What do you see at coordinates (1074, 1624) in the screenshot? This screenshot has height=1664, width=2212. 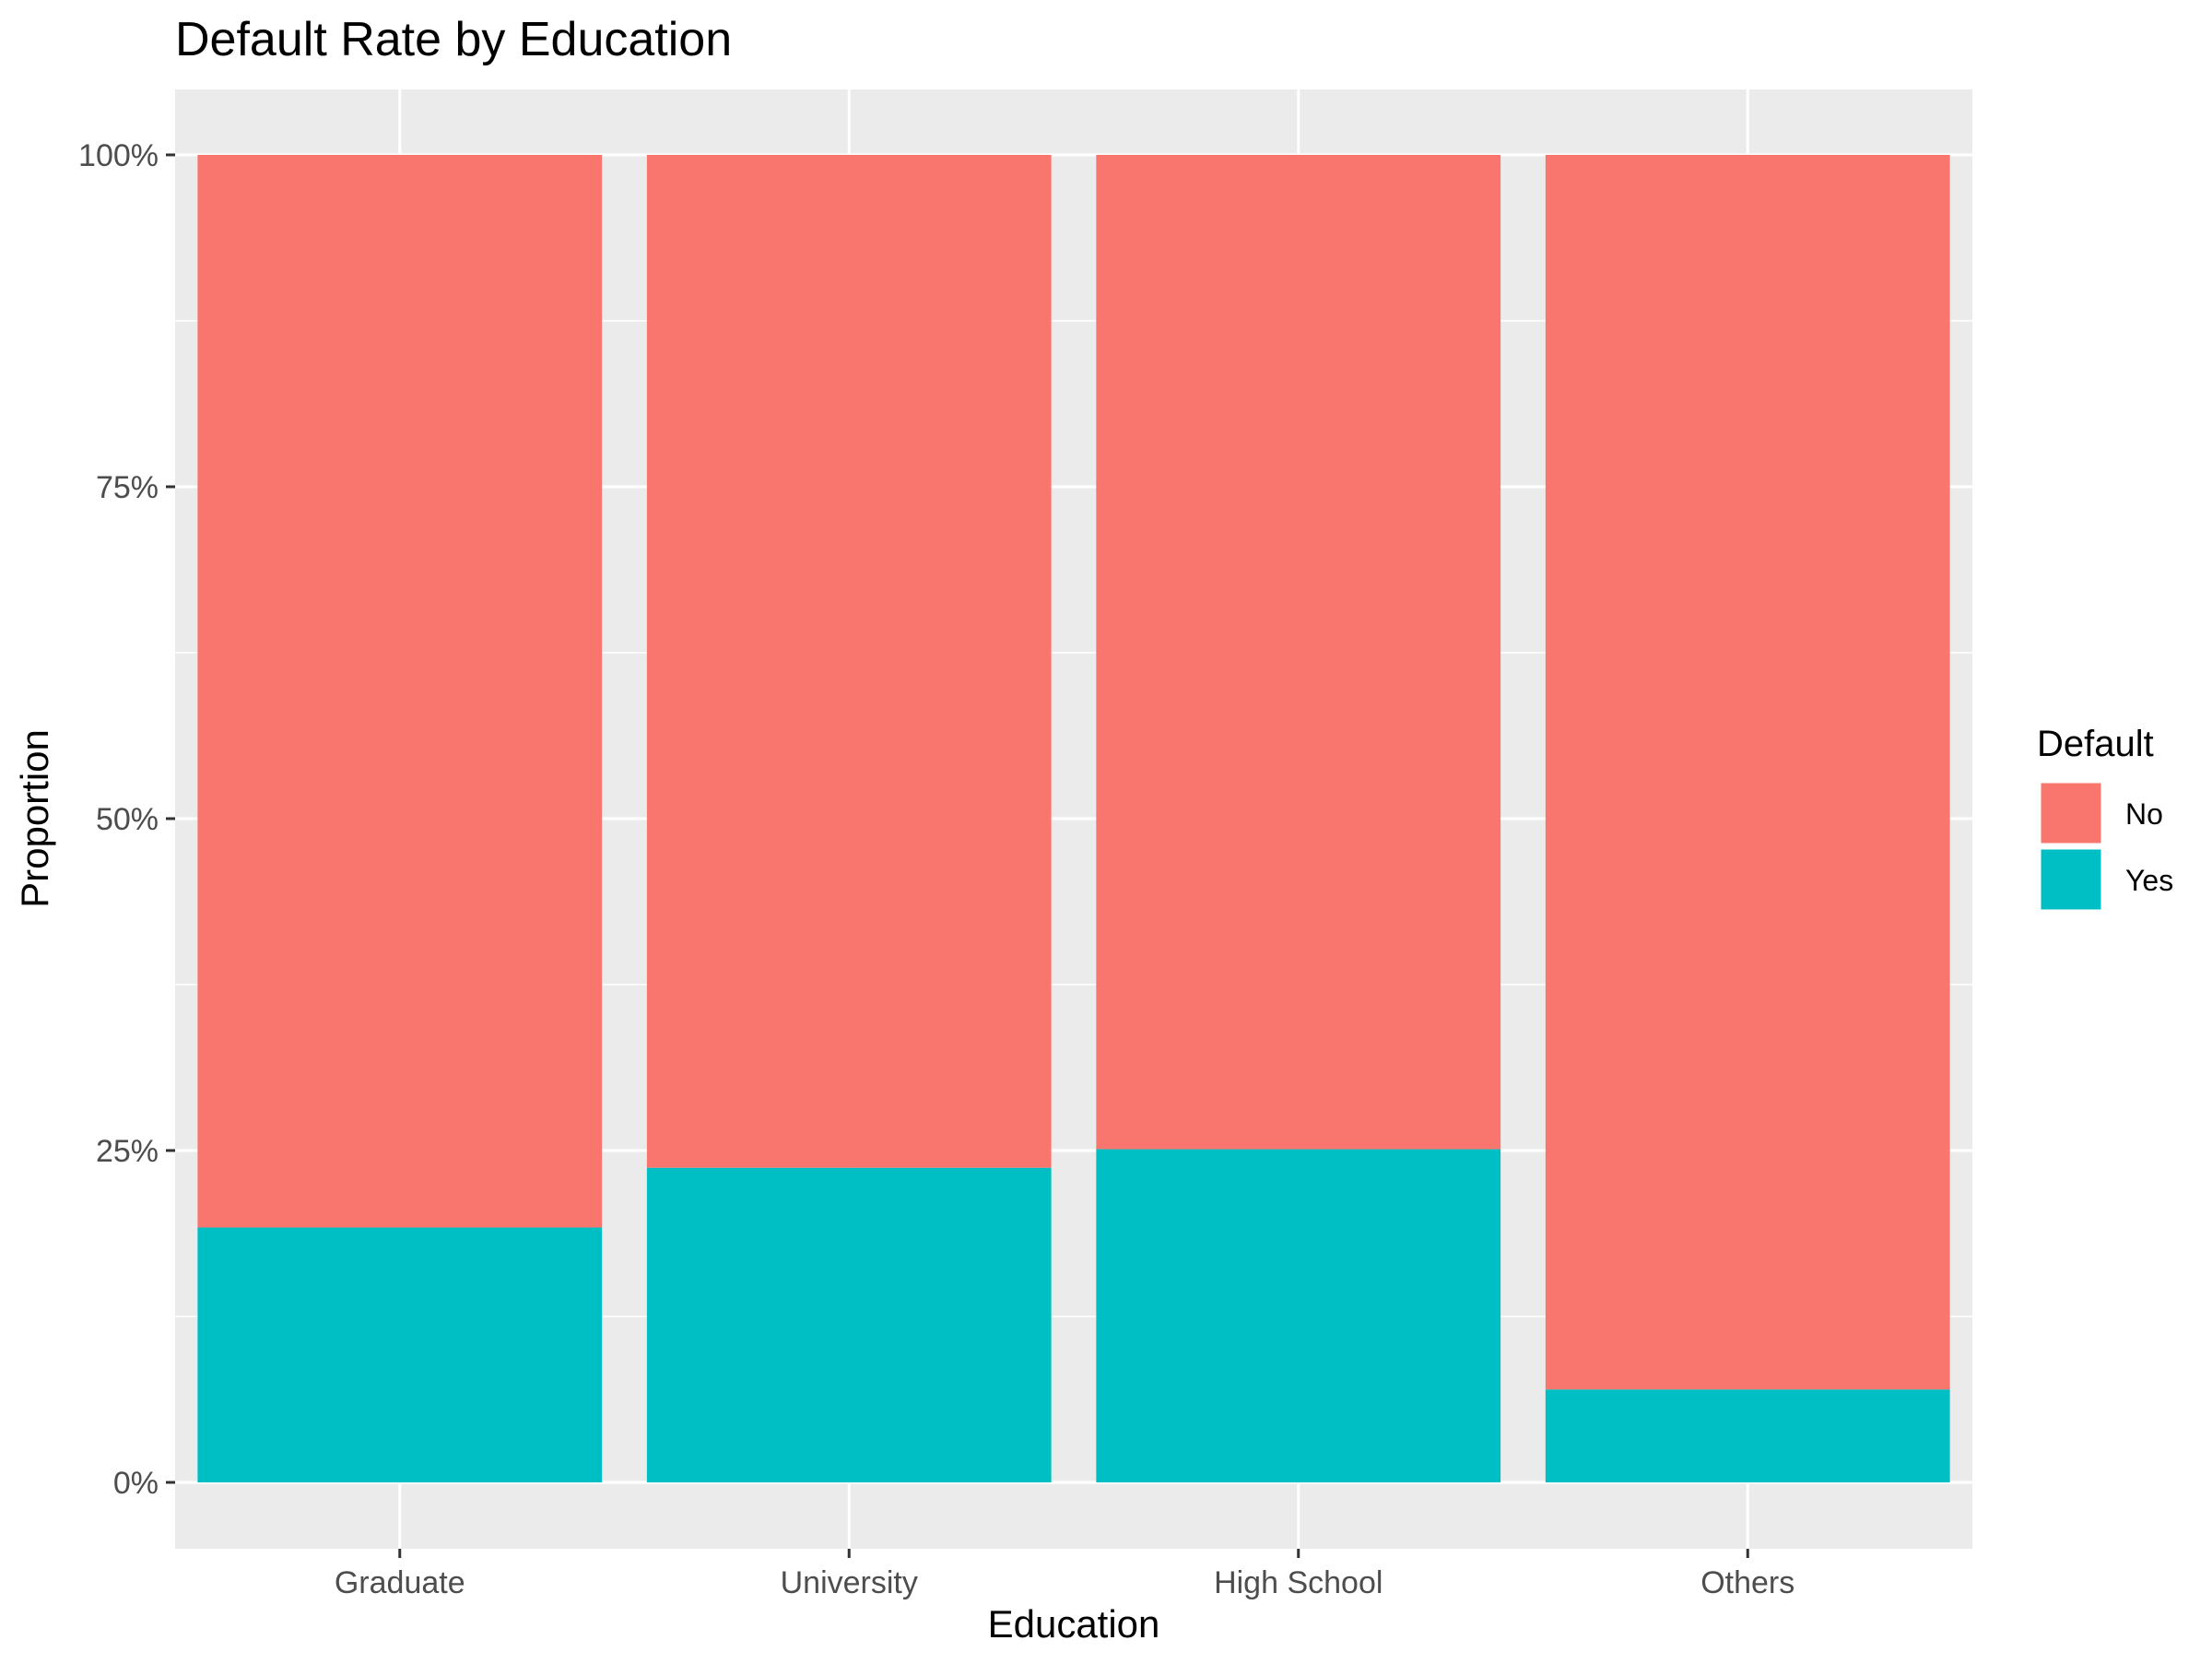 I see `x-axis-title: Education` at bounding box center [1074, 1624].